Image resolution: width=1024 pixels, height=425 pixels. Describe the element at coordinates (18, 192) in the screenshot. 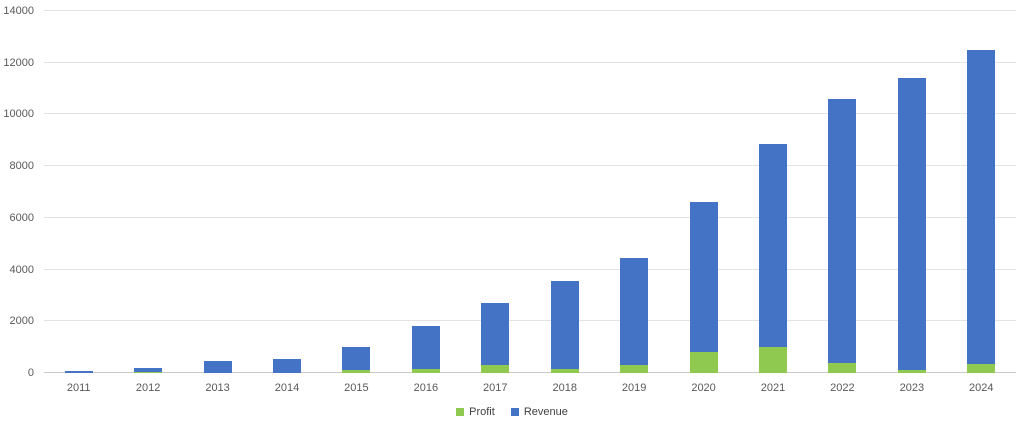

I see `y-axis: 0 2000 4000 6000 8000 10000 12000 14000` at that location.